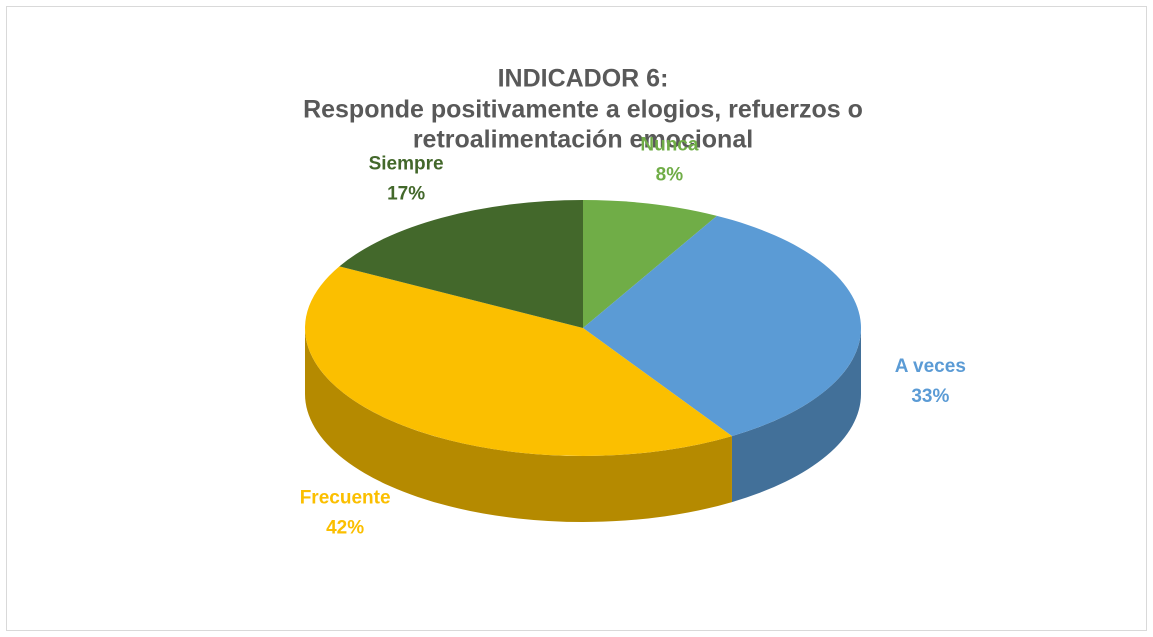  I want to click on chart-title: INDICADOR 6:, so click(583, 79).